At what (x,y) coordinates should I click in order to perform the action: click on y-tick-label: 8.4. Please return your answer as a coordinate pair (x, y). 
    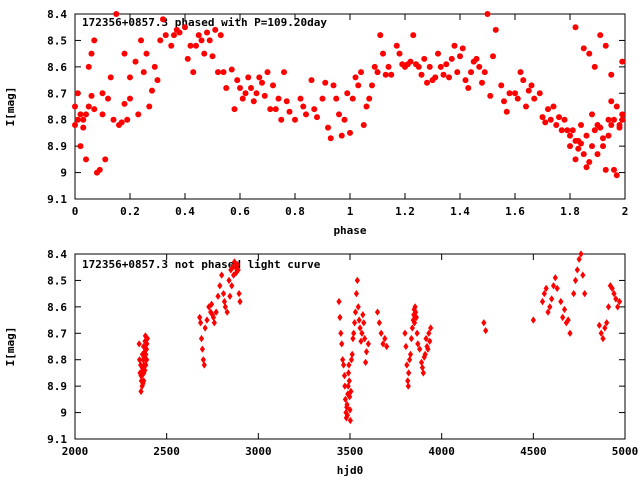
    Looking at the image, I should click on (57, 14).